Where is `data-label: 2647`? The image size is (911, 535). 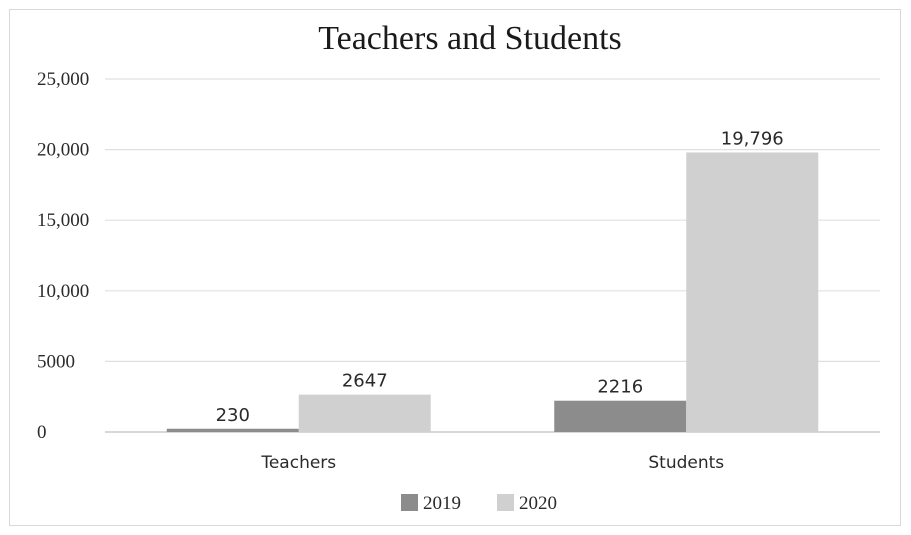
data-label: 2647 is located at coordinates (365, 381).